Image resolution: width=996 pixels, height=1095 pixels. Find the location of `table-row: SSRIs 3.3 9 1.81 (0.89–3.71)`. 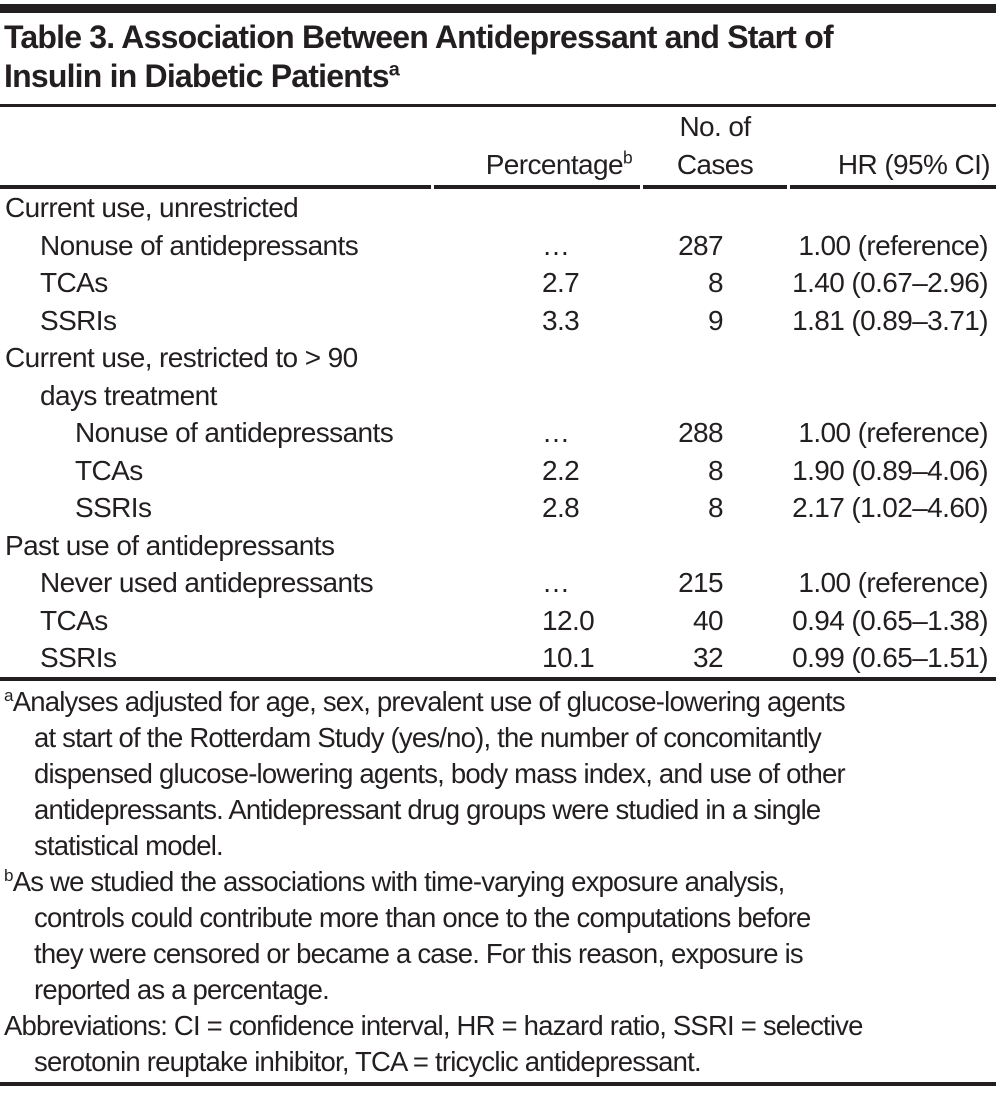

table-row: SSRIs 3.3 9 1.81 (0.89–3.71) is located at coordinates (498, 321).